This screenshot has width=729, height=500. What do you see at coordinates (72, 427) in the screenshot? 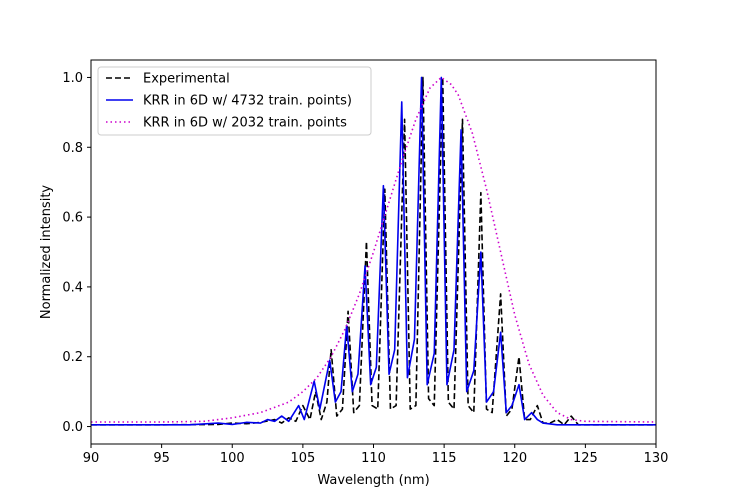
I see `y-tick-label: 0.0` at bounding box center [72, 427].